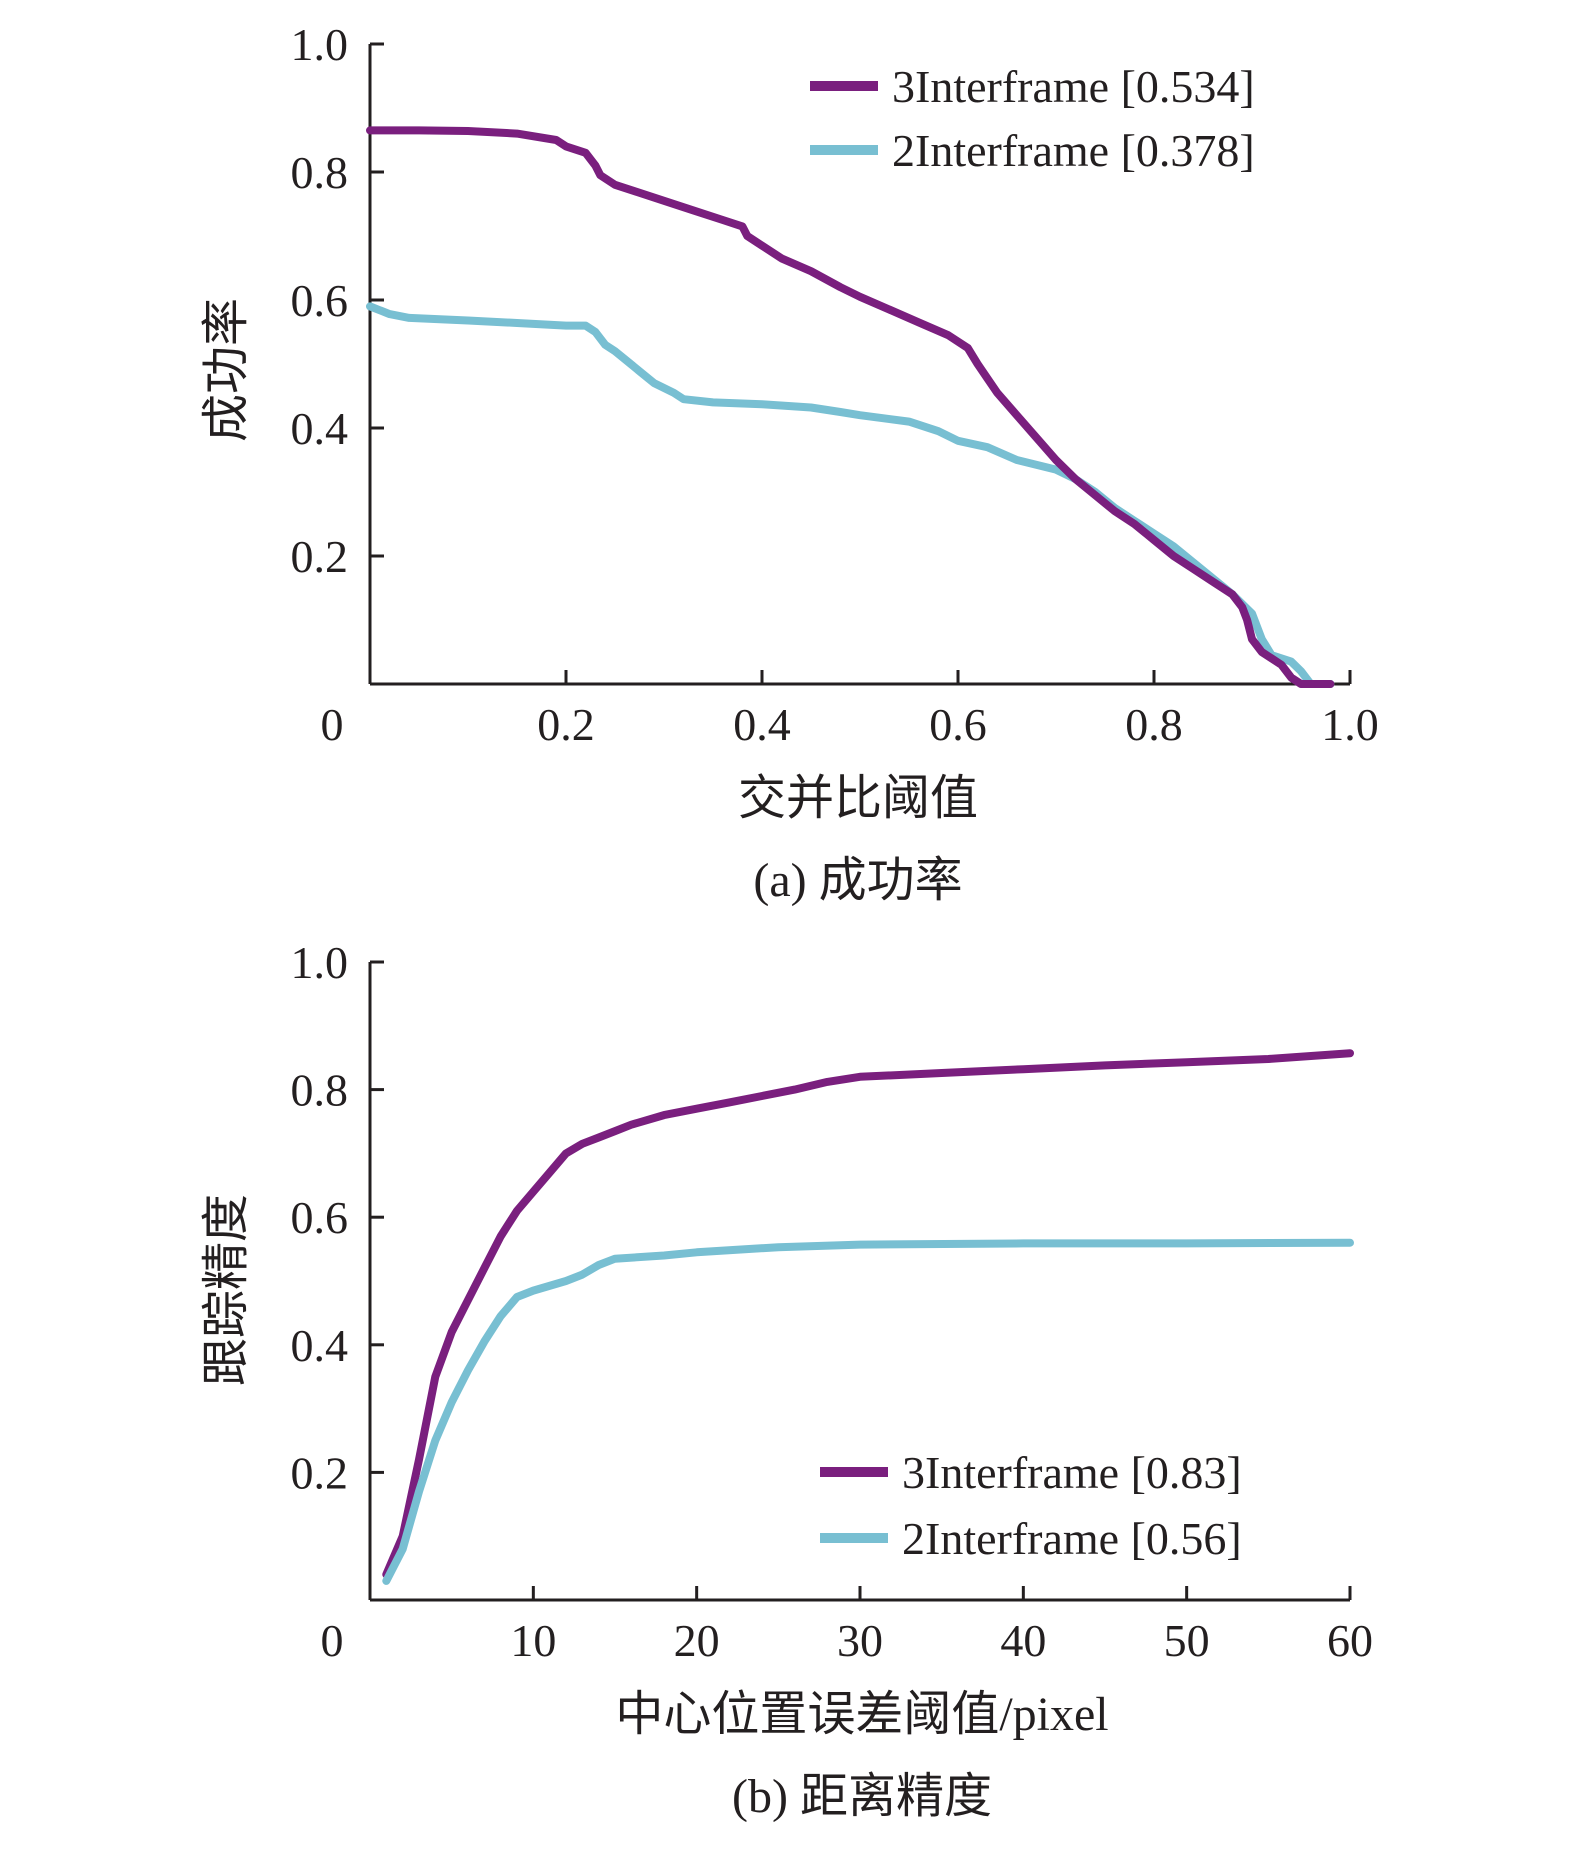  Describe the element at coordinates (1032, 118) in the screenshot. I see `chart-a-legend: 3Interframe [0.534] 2Interframe [0.378]` at that location.